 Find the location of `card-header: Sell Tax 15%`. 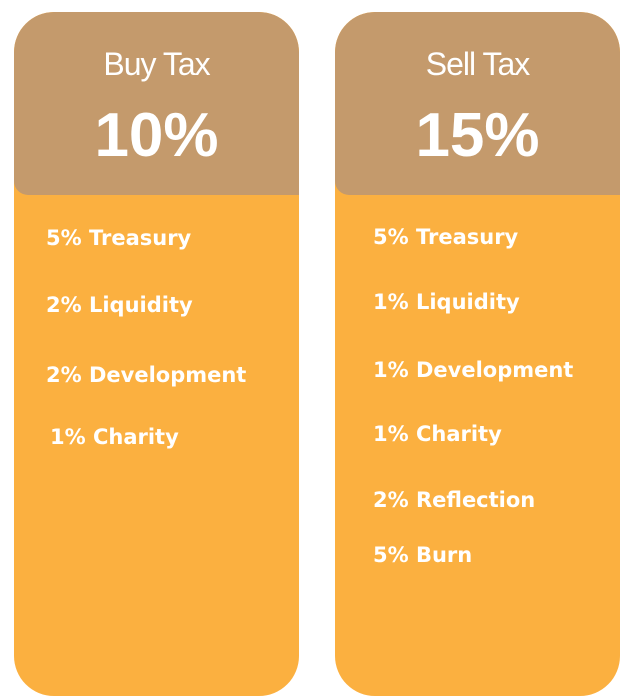

card-header: Sell Tax 15% is located at coordinates (477, 103).